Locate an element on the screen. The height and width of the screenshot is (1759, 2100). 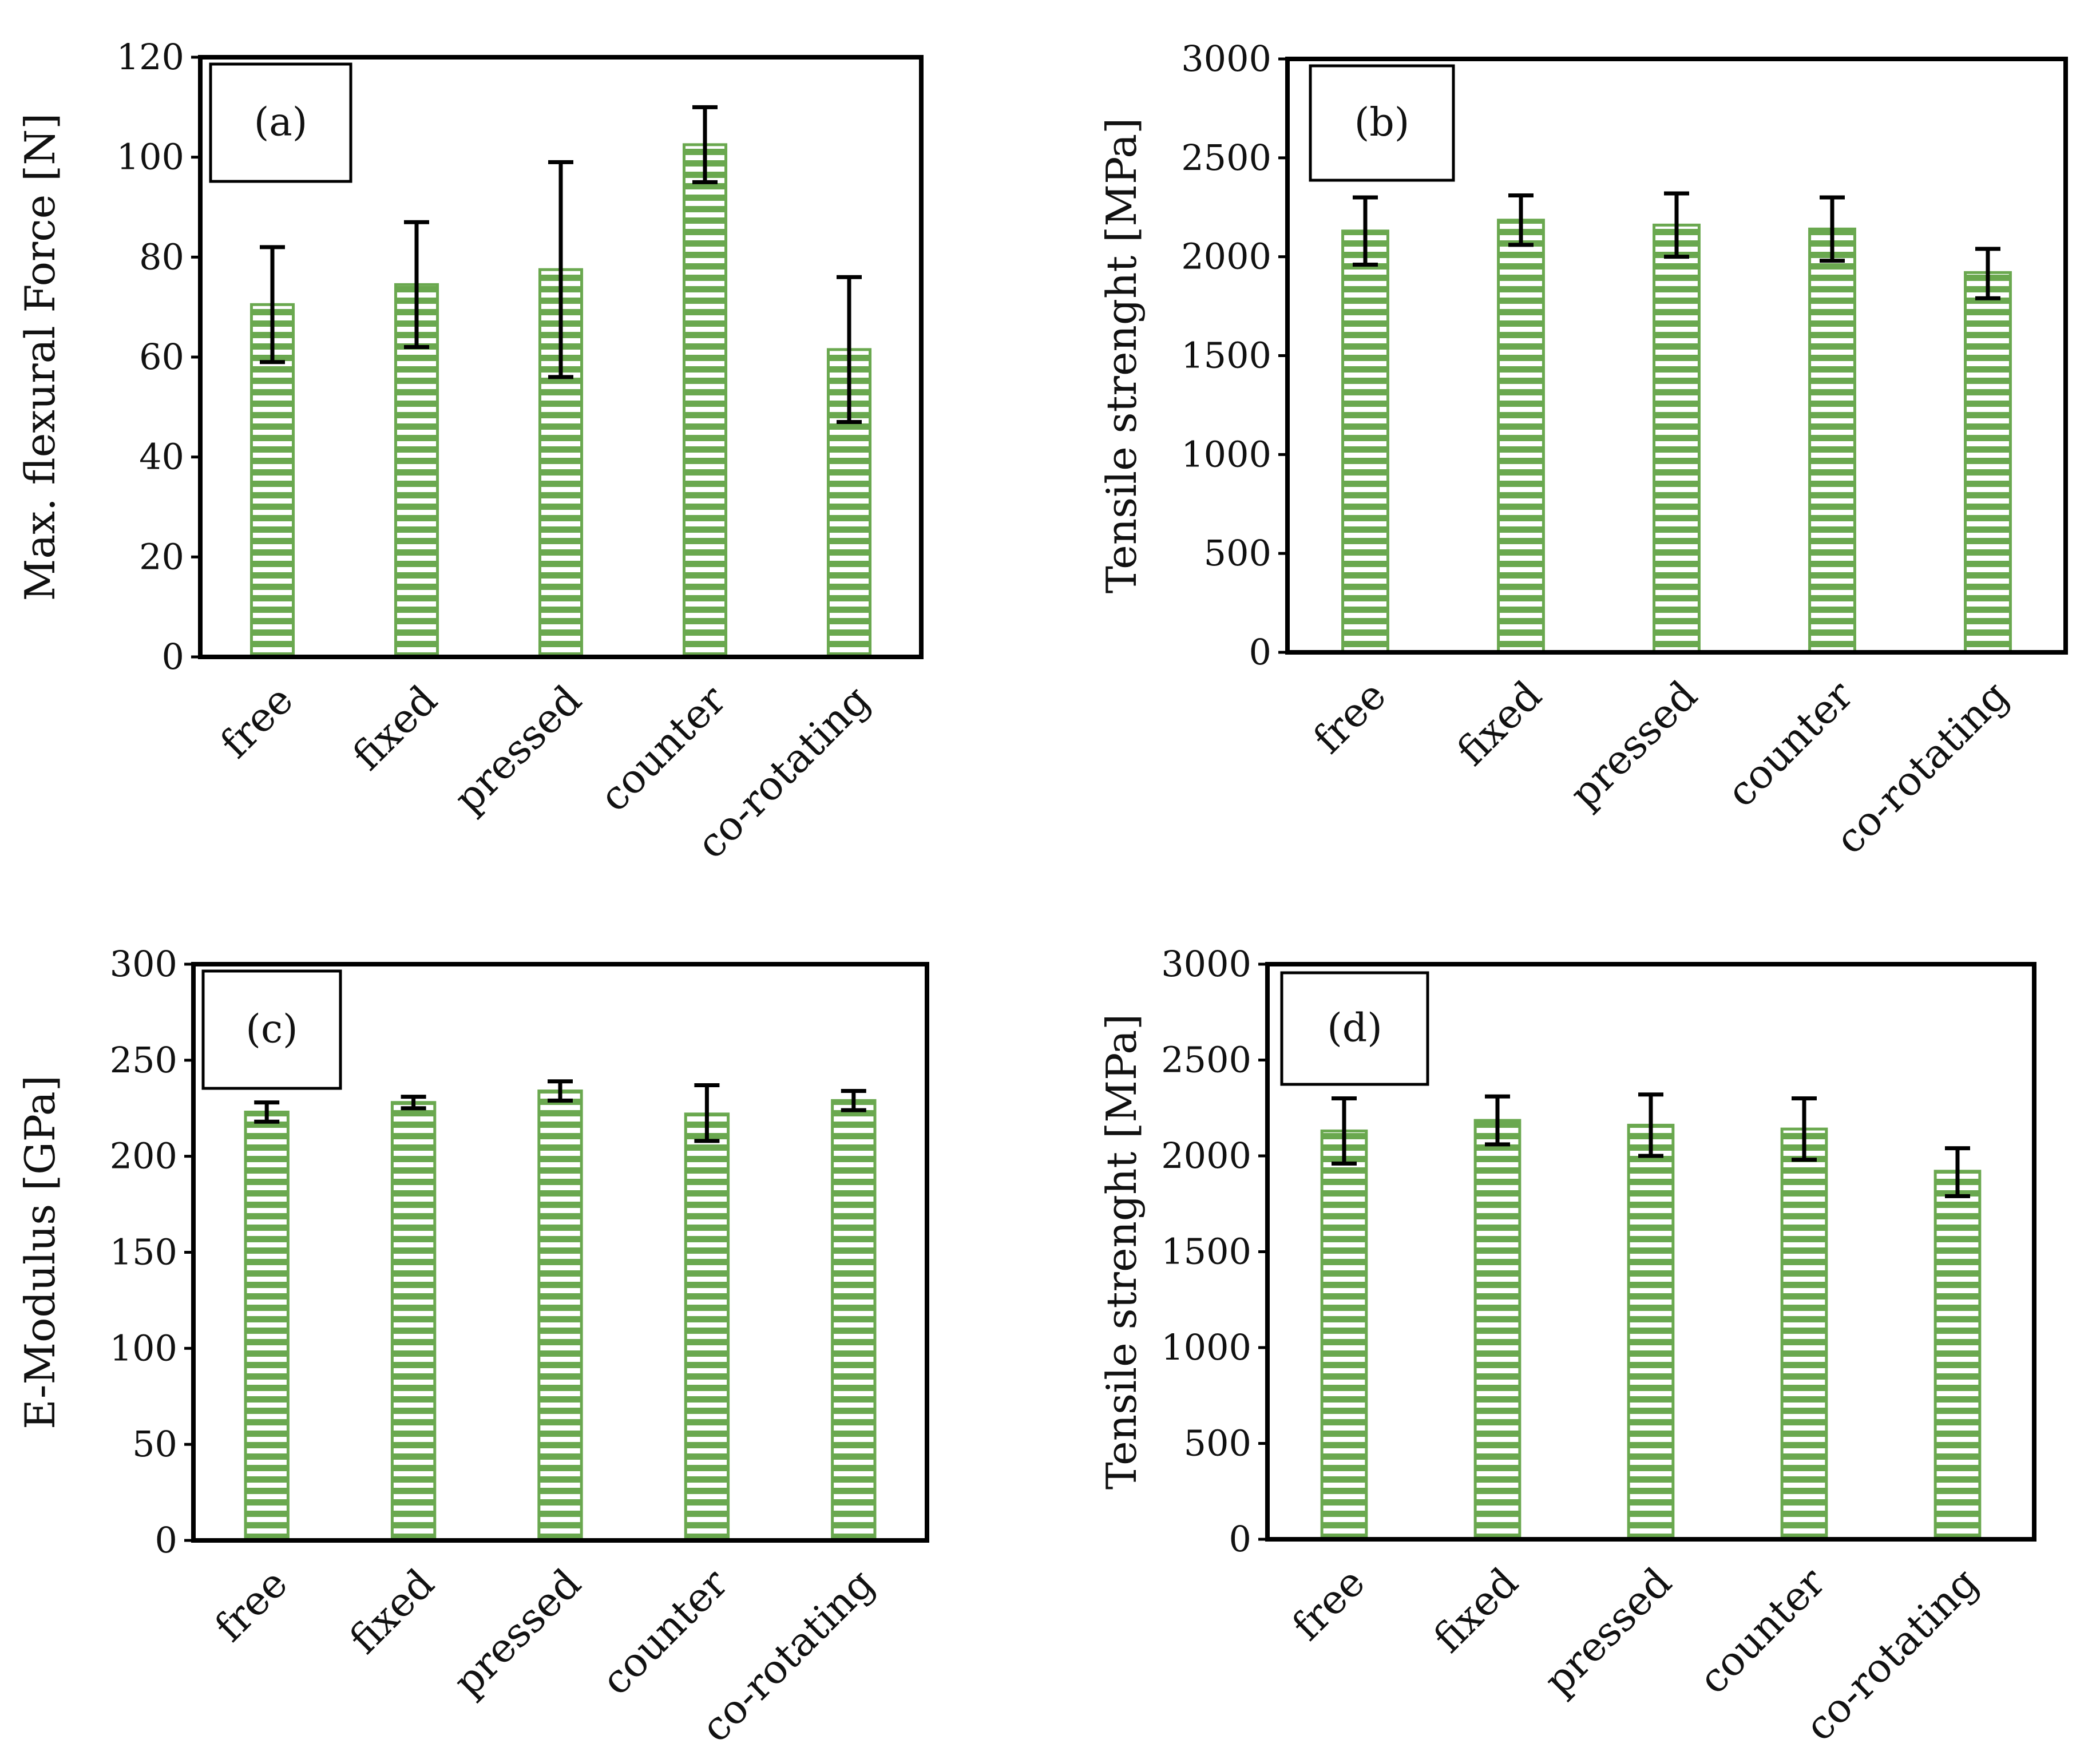
panel-label-d: (d) is located at coordinates (1354, 1028).